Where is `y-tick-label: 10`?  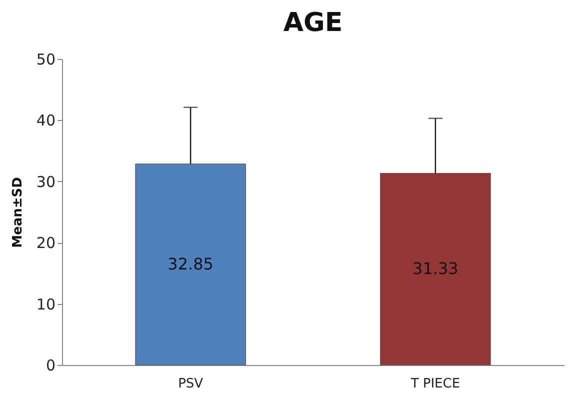
y-tick-label: 10 is located at coordinates (46, 304).